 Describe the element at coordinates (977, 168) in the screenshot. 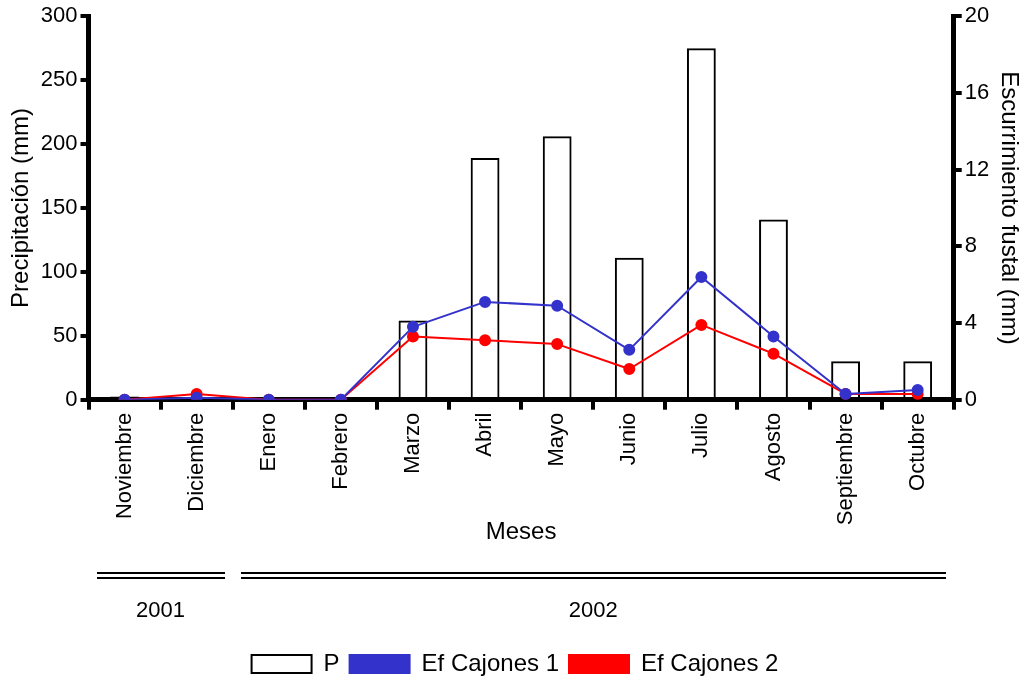

I see `y2-tick-label: 12` at that location.